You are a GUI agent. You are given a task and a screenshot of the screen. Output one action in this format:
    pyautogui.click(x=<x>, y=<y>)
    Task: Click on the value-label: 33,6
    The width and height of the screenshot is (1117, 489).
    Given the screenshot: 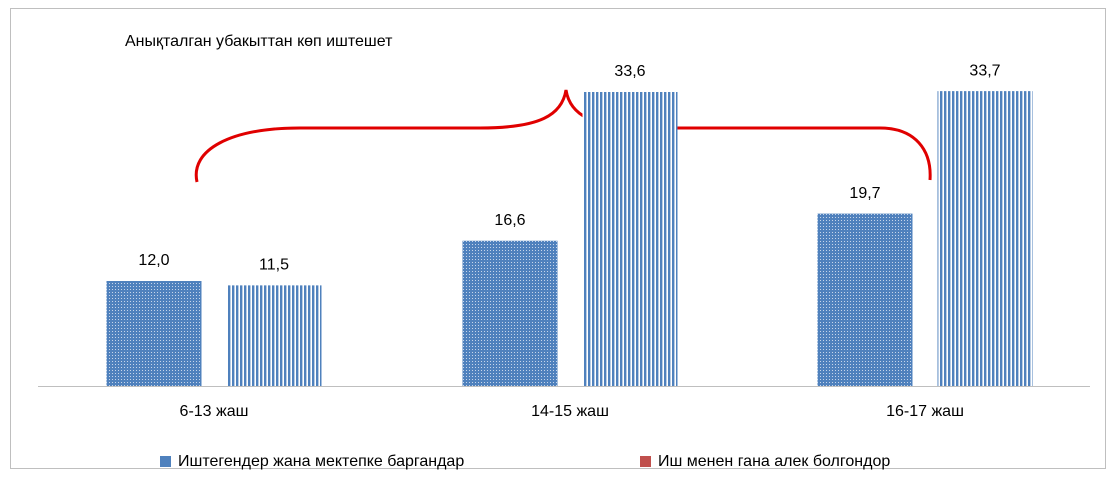 What is the action you would take?
    pyautogui.click(x=629, y=71)
    